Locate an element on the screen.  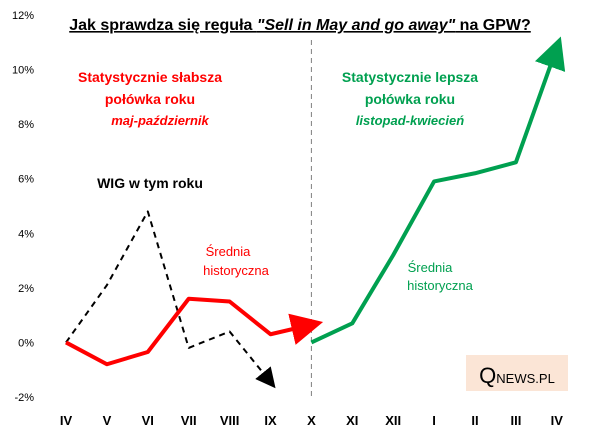
x-tick-label: X is located at coordinates (311, 420).